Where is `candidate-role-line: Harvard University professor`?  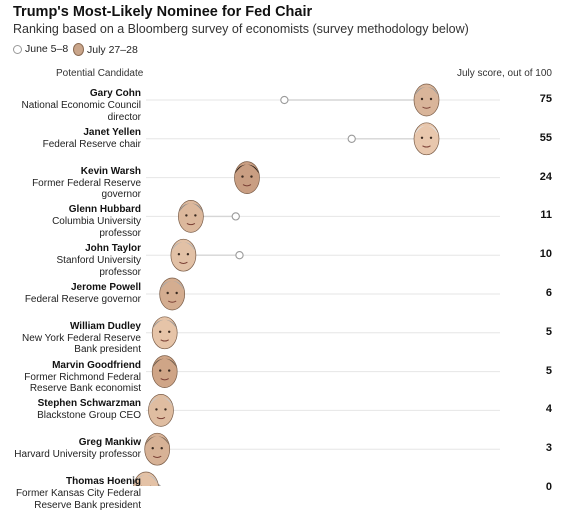 candidate-role-line: Harvard University professor is located at coordinates (71, 455).